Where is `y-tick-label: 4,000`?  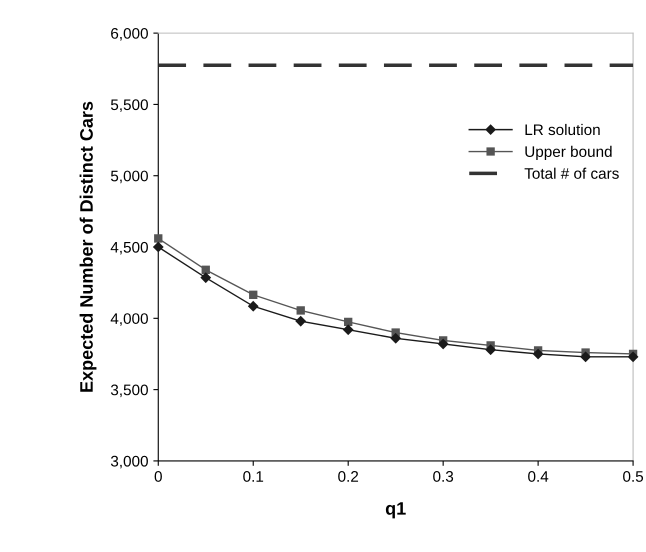 y-tick-label: 4,000 is located at coordinates (129, 319).